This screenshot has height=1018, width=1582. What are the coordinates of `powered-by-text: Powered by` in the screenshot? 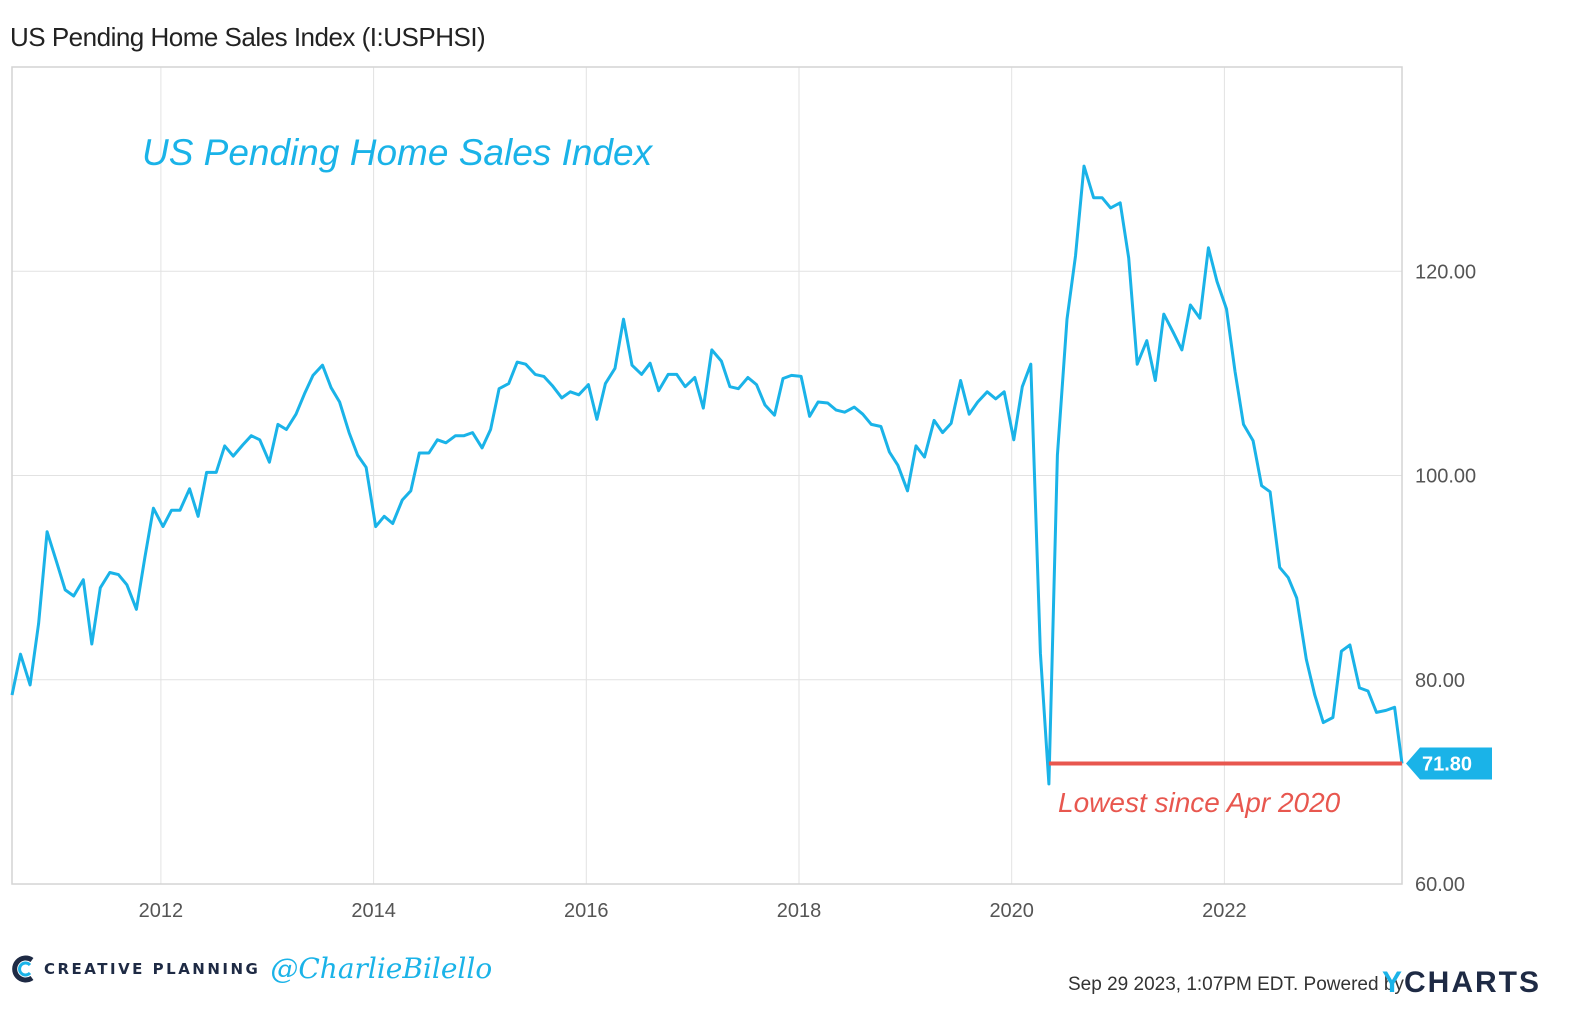 It's located at (1353, 984).